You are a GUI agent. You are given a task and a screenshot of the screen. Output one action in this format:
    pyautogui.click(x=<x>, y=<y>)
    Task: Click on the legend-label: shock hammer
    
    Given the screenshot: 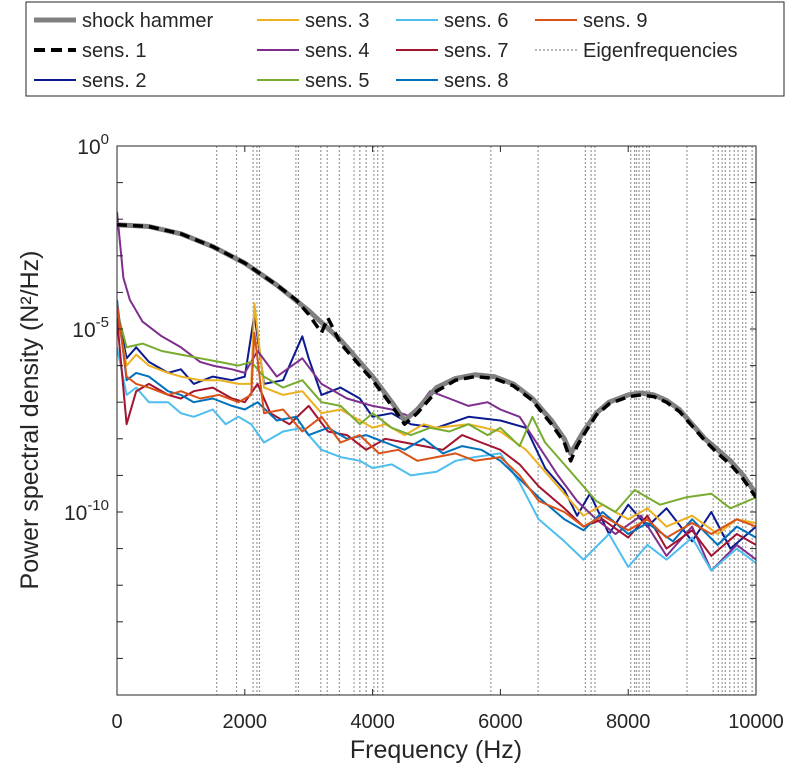 What is the action you would take?
    pyautogui.click(x=147, y=21)
    